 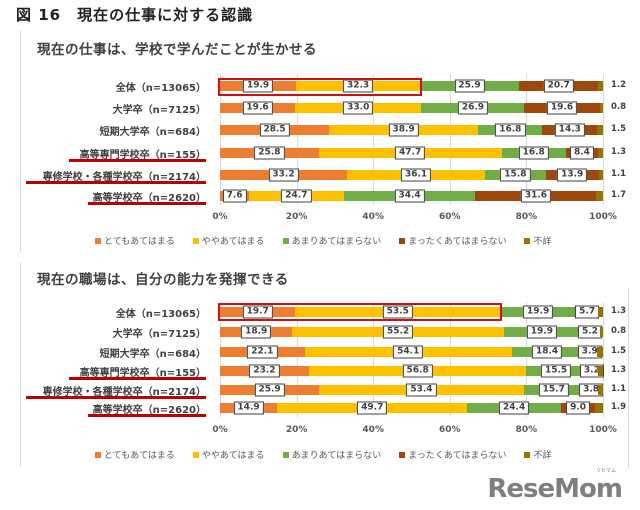 I want to click on value-label: 28.5, so click(x=274, y=130).